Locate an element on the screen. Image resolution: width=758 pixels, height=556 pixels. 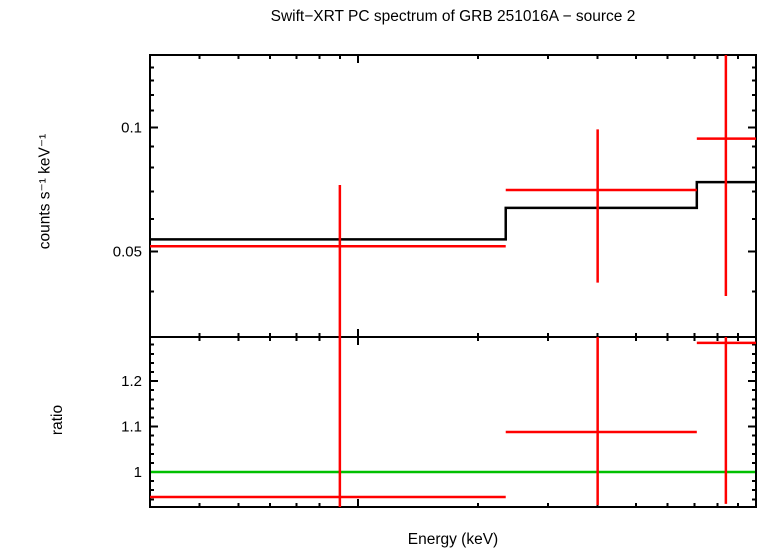
y-tick-label: 1 is located at coordinates (138, 472).